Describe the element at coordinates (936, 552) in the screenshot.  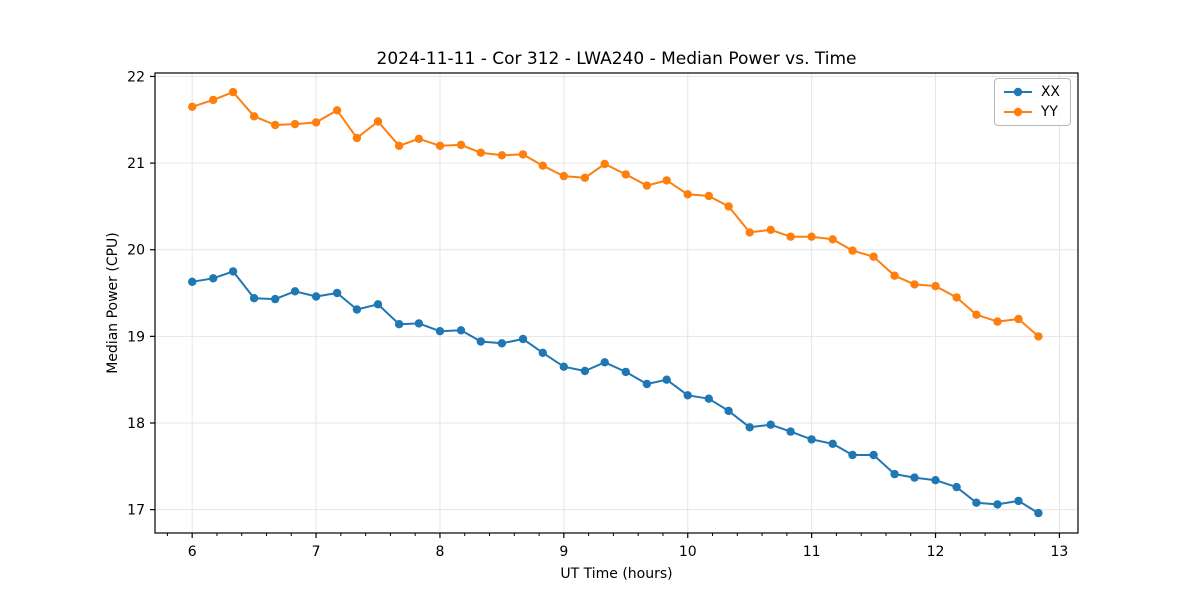
I see `x-tick-label: 12` at that location.